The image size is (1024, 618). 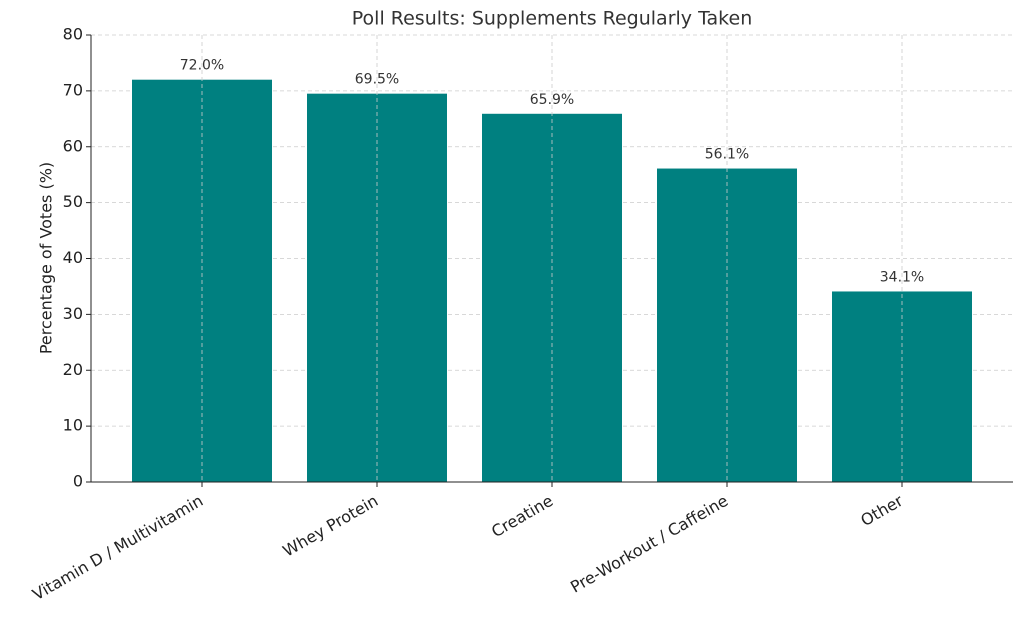 What do you see at coordinates (73, 369) in the screenshot?
I see `y-tick-label: 20` at bounding box center [73, 369].